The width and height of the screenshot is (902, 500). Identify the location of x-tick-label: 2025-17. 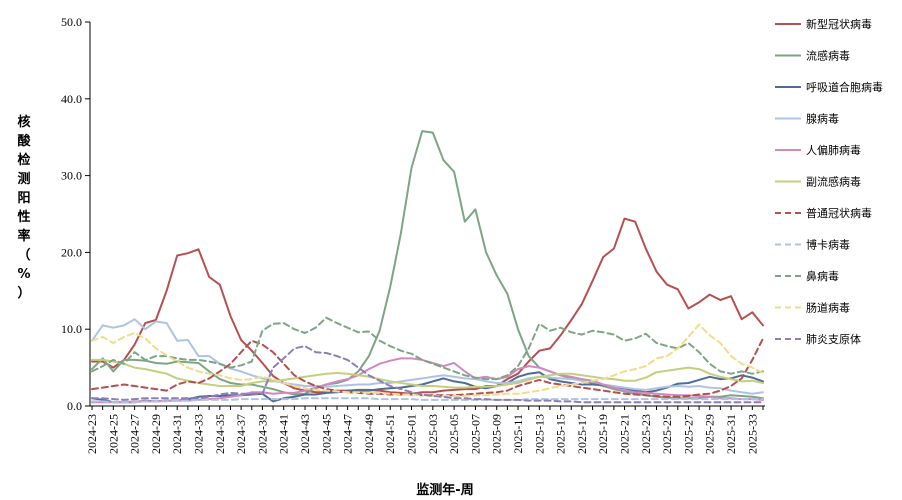
(582, 434).